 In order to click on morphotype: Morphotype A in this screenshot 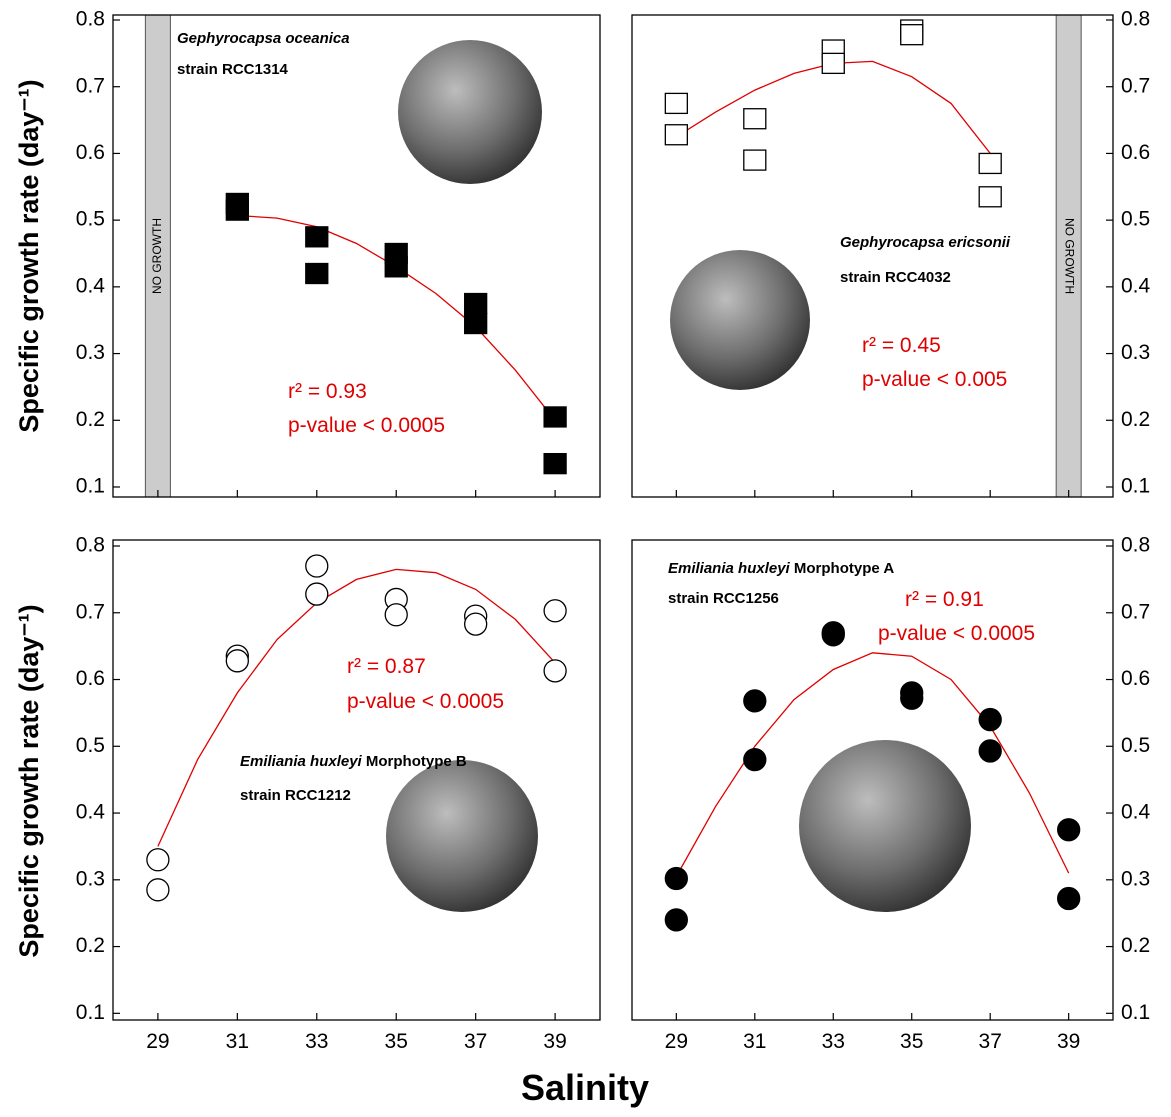, I will do `click(844, 568)`.